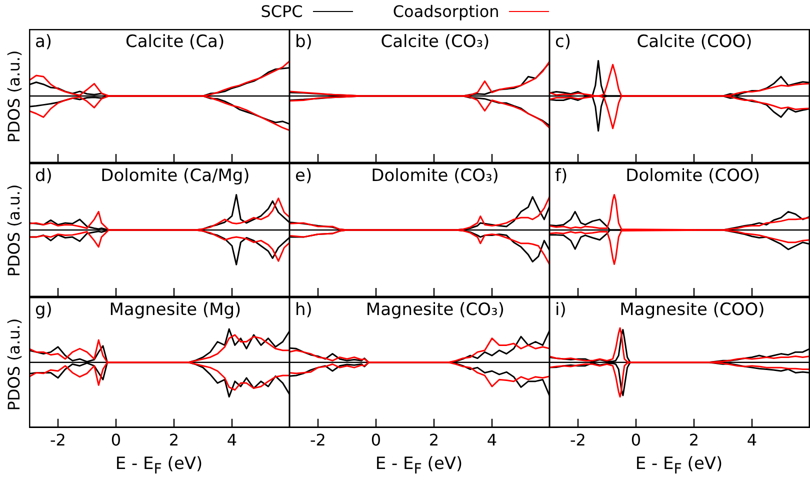 The width and height of the screenshot is (810, 480). Describe the element at coordinates (175, 42) in the screenshot. I see `chart-title: Calcite (Ca)` at that location.